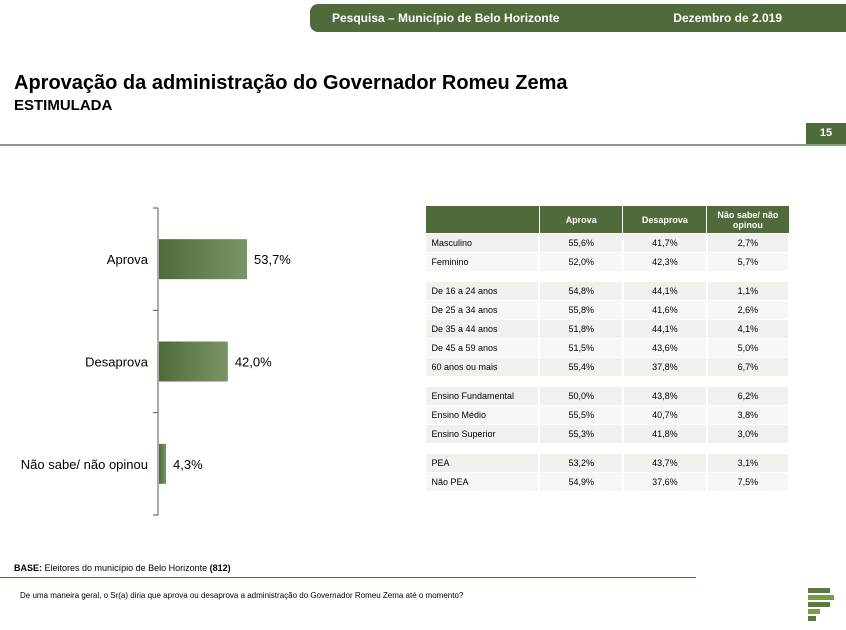 The image size is (846, 630). What do you see at coordinates (581, 367) in the screenshot?
I see `table-cell: 55,4%` at bounding box center [581, 367].